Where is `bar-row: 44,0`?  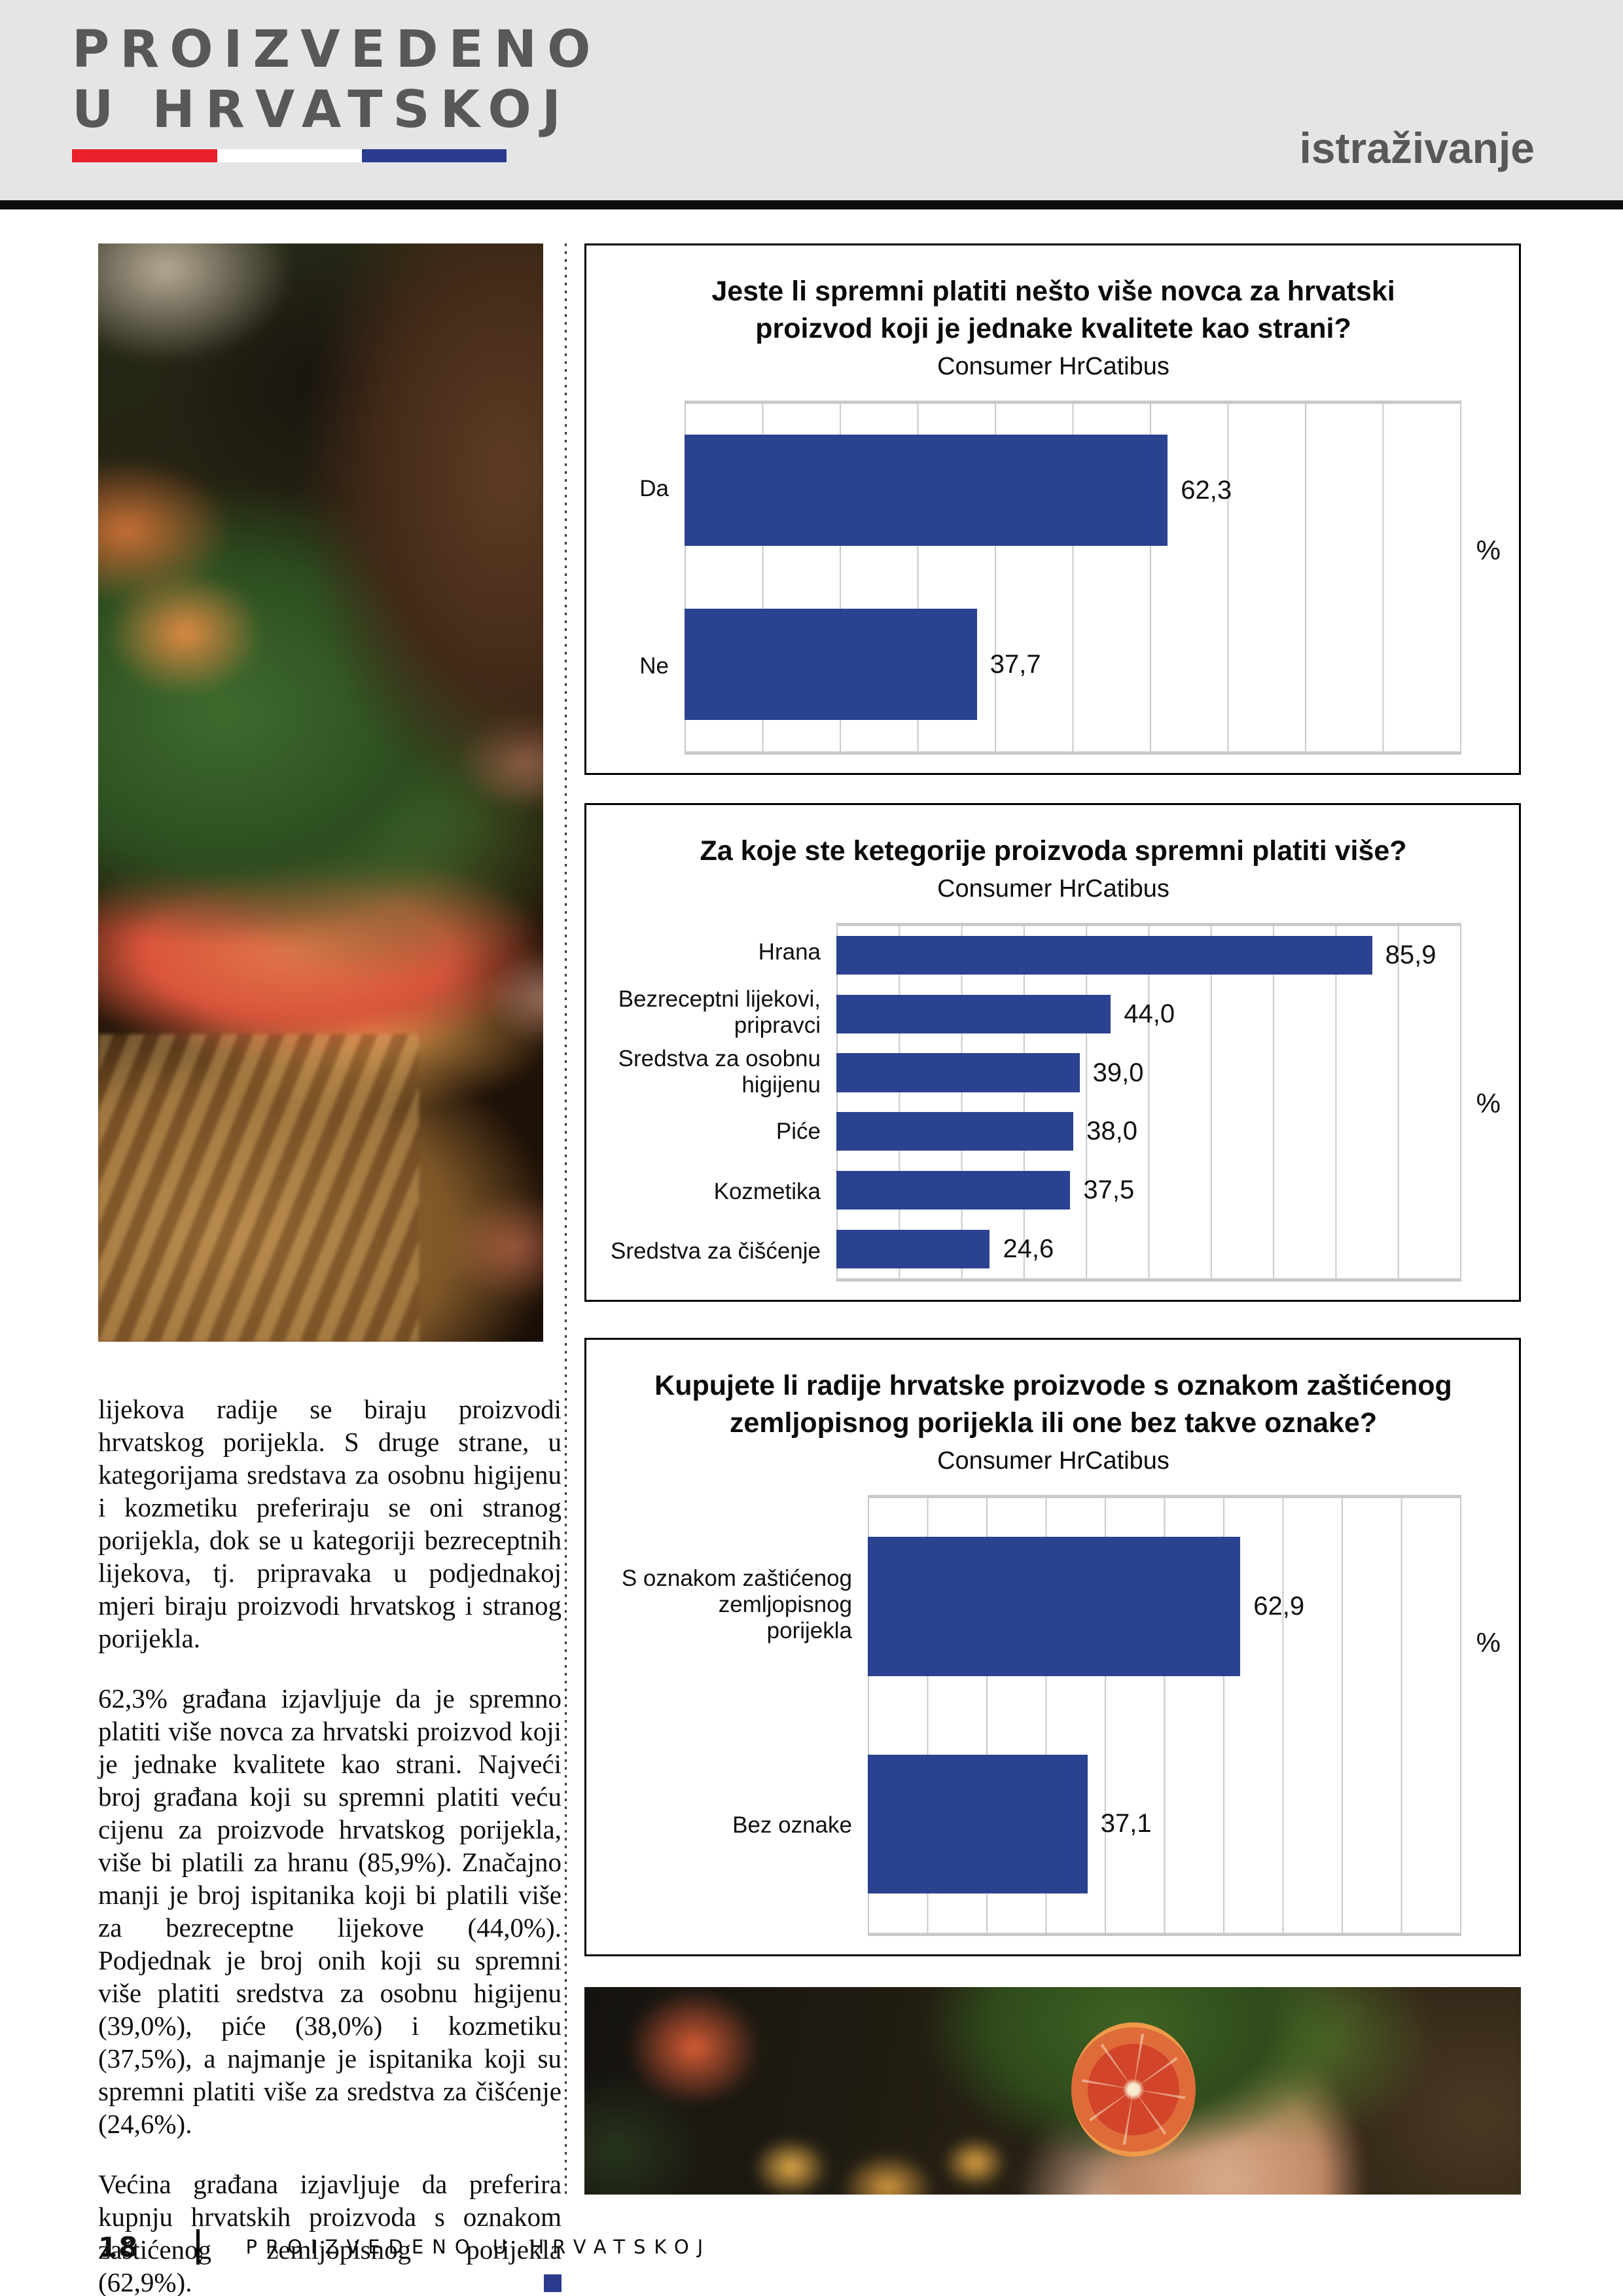
bar-row: 44,0 is located at coordinates (1148, 1013).